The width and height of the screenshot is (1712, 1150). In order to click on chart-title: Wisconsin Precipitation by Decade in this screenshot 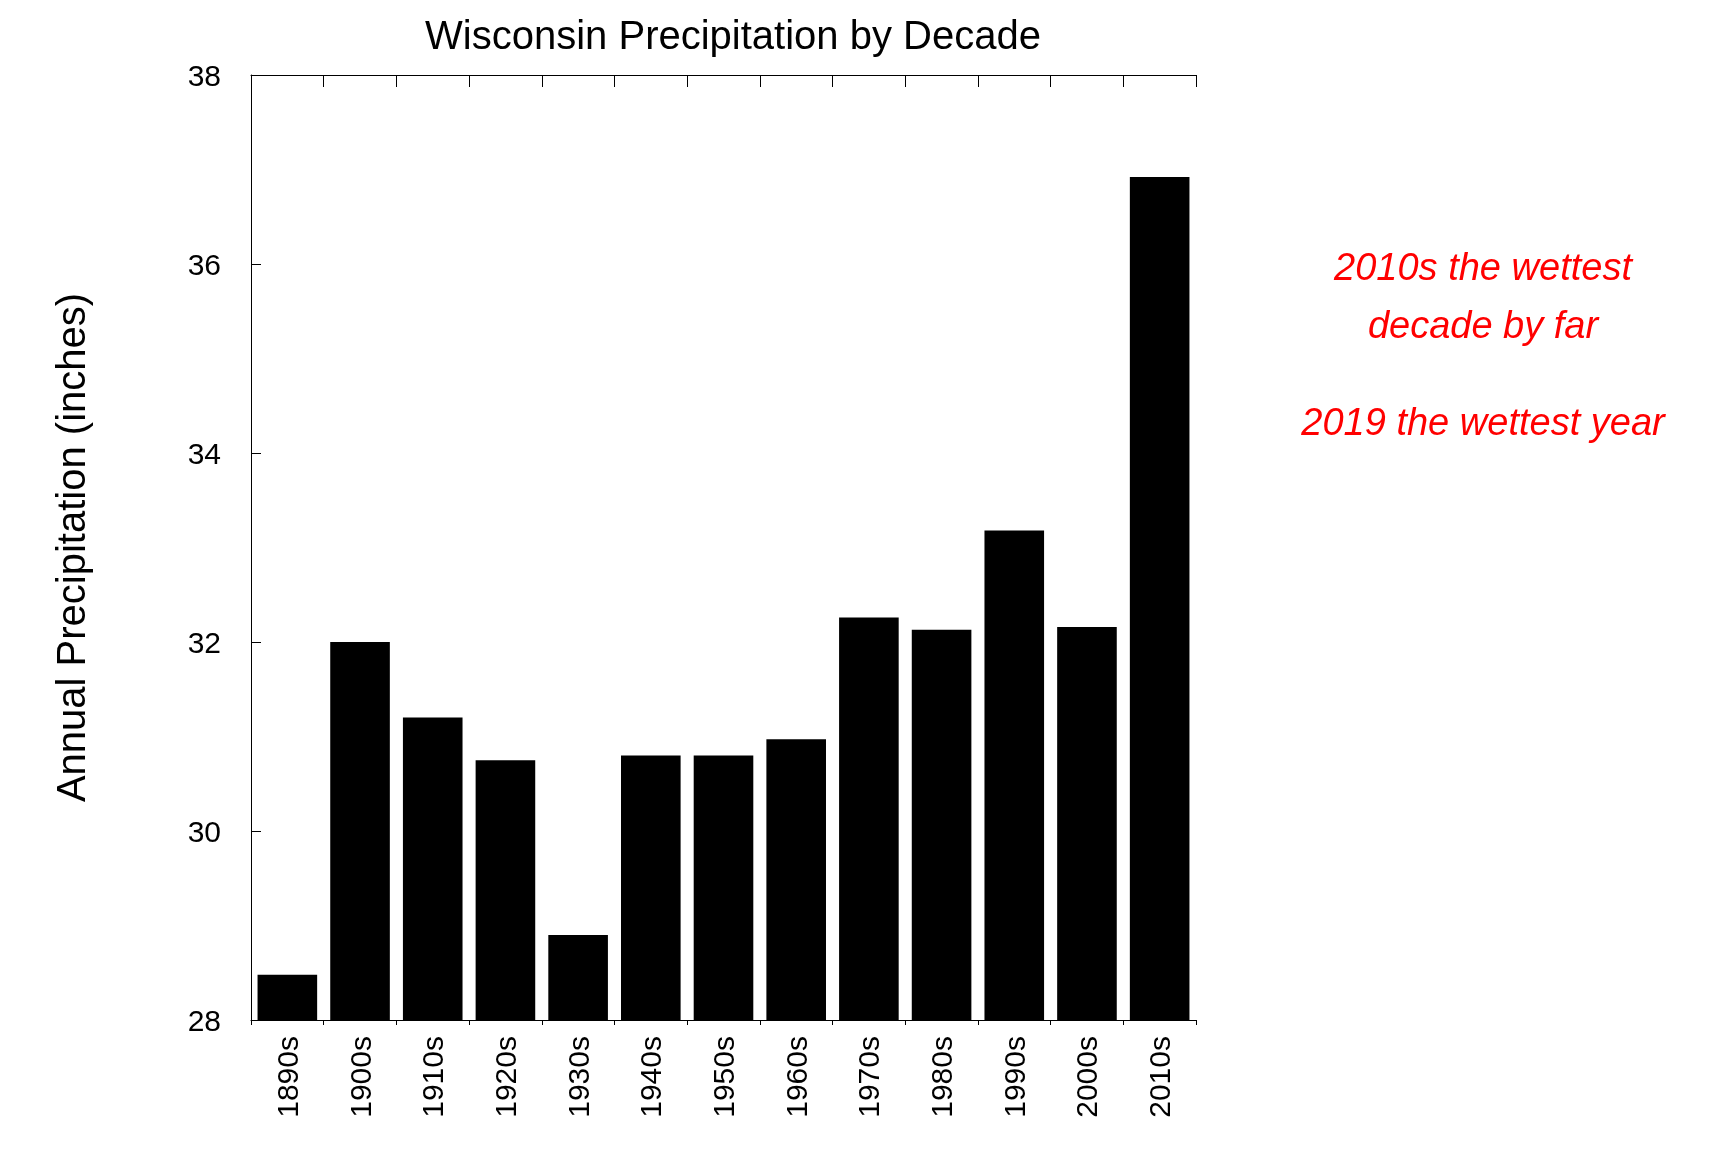, I will do `click(733, 35)`.